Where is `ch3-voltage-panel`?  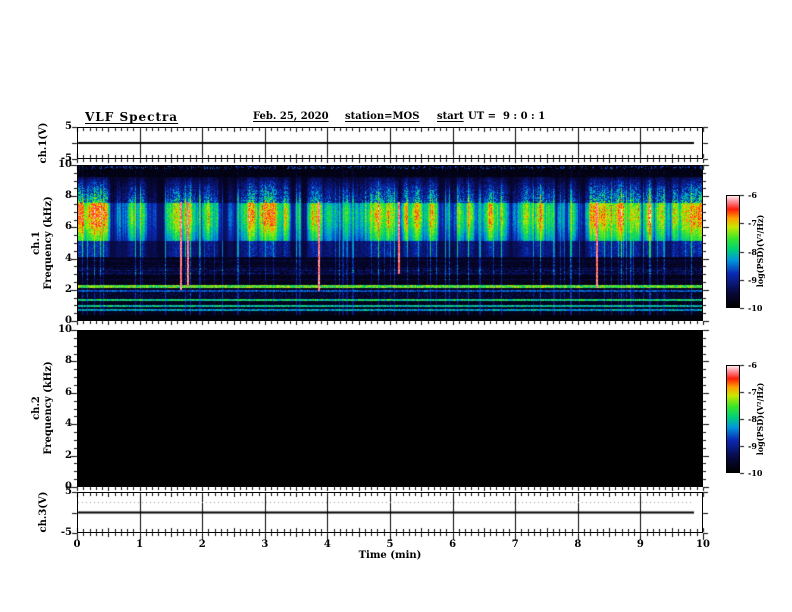
ch3-voltage-panel is located at coordinates (390, 512).